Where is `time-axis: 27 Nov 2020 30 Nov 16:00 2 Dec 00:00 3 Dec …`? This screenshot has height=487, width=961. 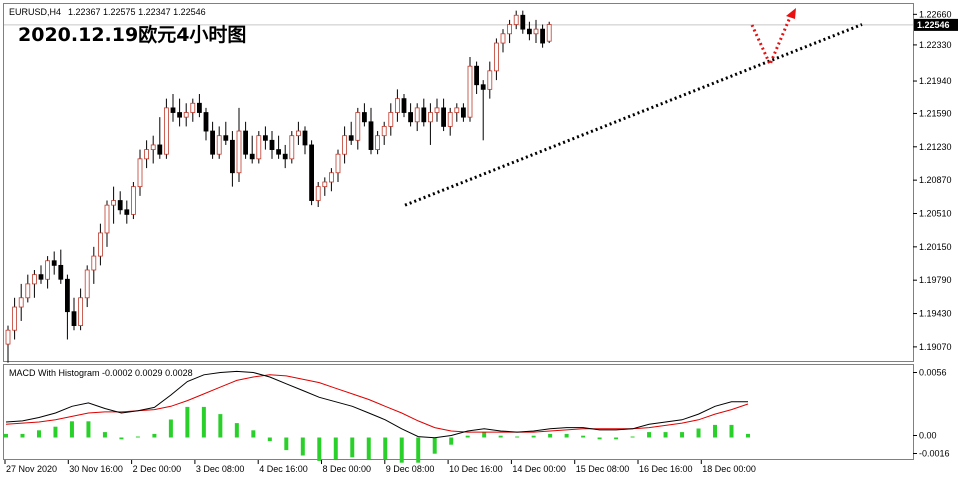
time-axis: 27 Nov 2020 30 Nov 16:00 2 Dec 00:00 3 Dec … is located at coordinates (380, 467).